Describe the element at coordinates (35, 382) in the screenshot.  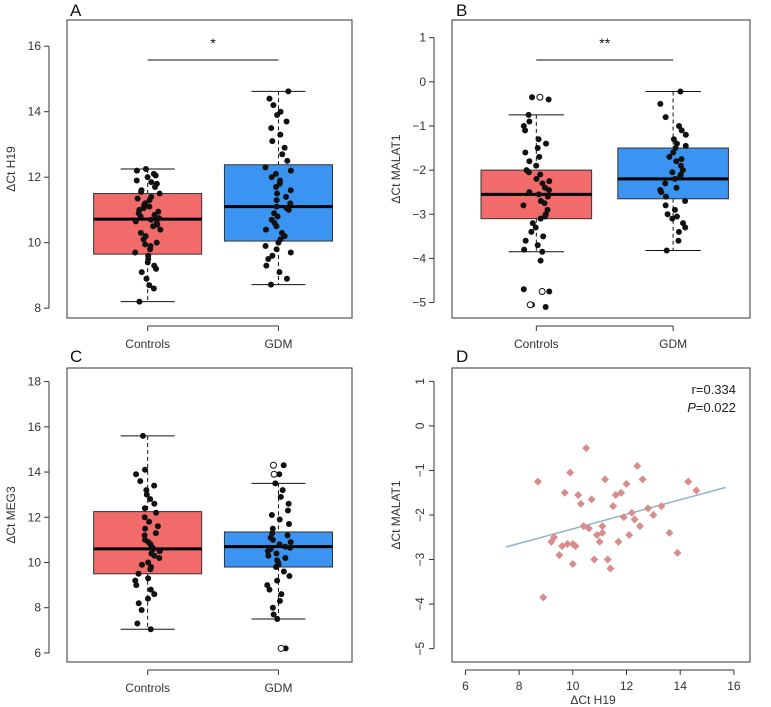
I see `y-tick-label-c: 18` at that location.